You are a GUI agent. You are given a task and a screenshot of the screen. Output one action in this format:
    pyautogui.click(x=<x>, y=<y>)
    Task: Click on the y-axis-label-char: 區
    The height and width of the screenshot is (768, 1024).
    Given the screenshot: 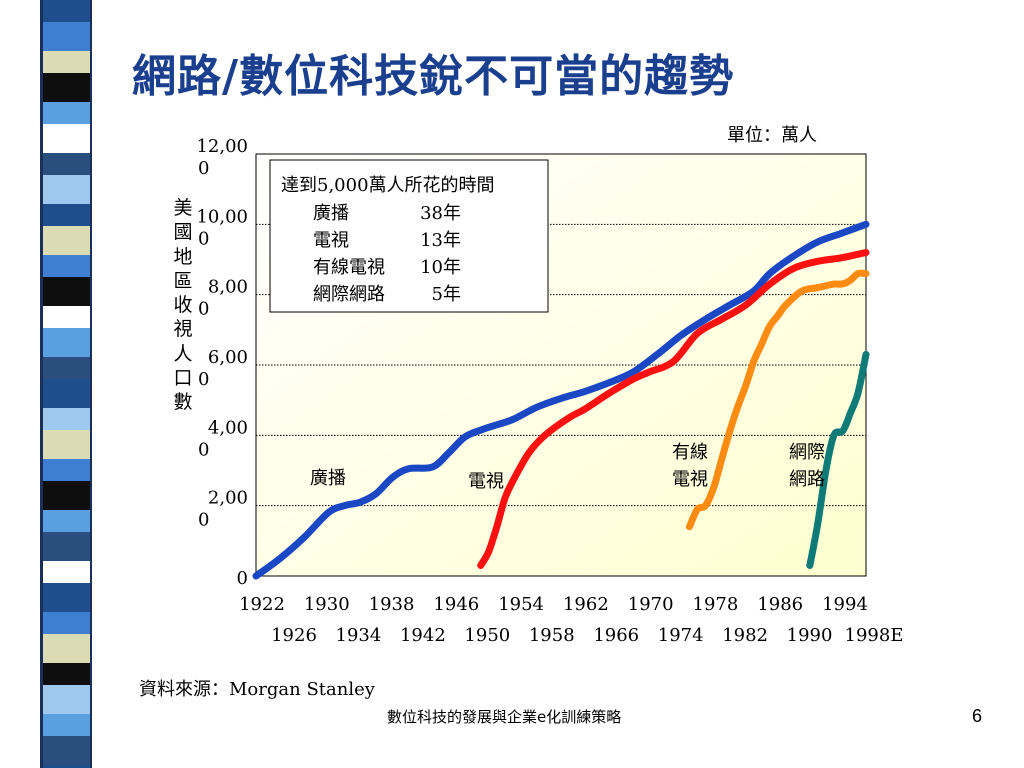 What is the action you would take?
    pyautogui.click(x=183, y=280)
    